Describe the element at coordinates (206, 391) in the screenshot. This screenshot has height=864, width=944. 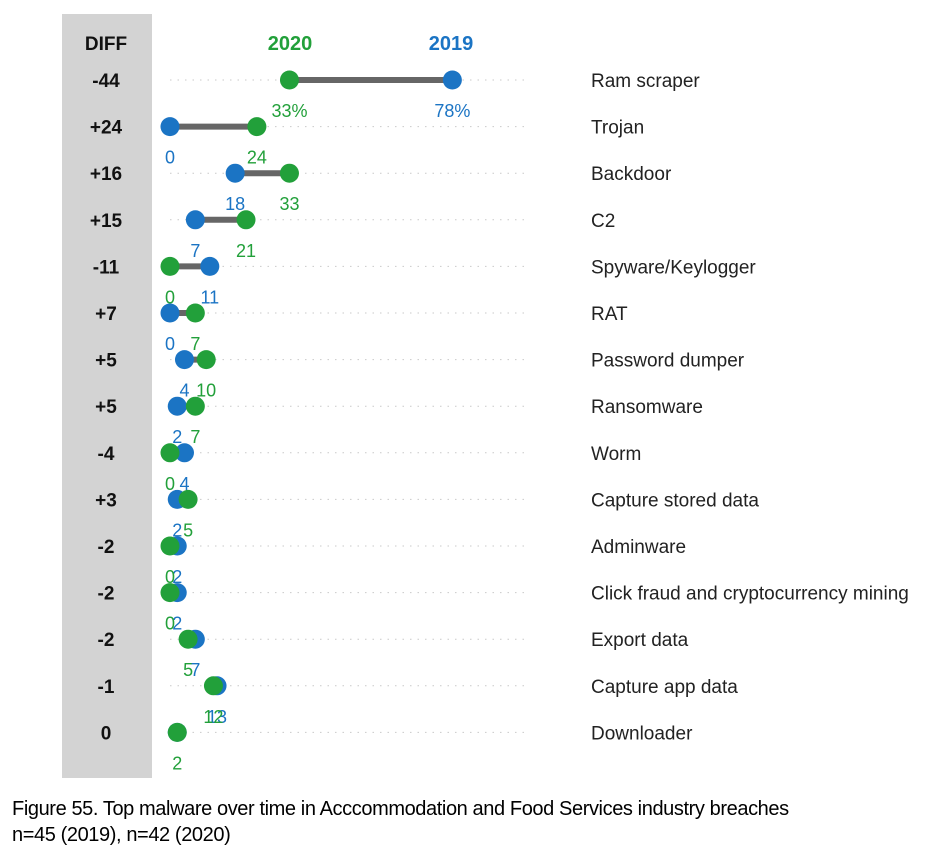
I see `value-label-2020: 10` at that location.